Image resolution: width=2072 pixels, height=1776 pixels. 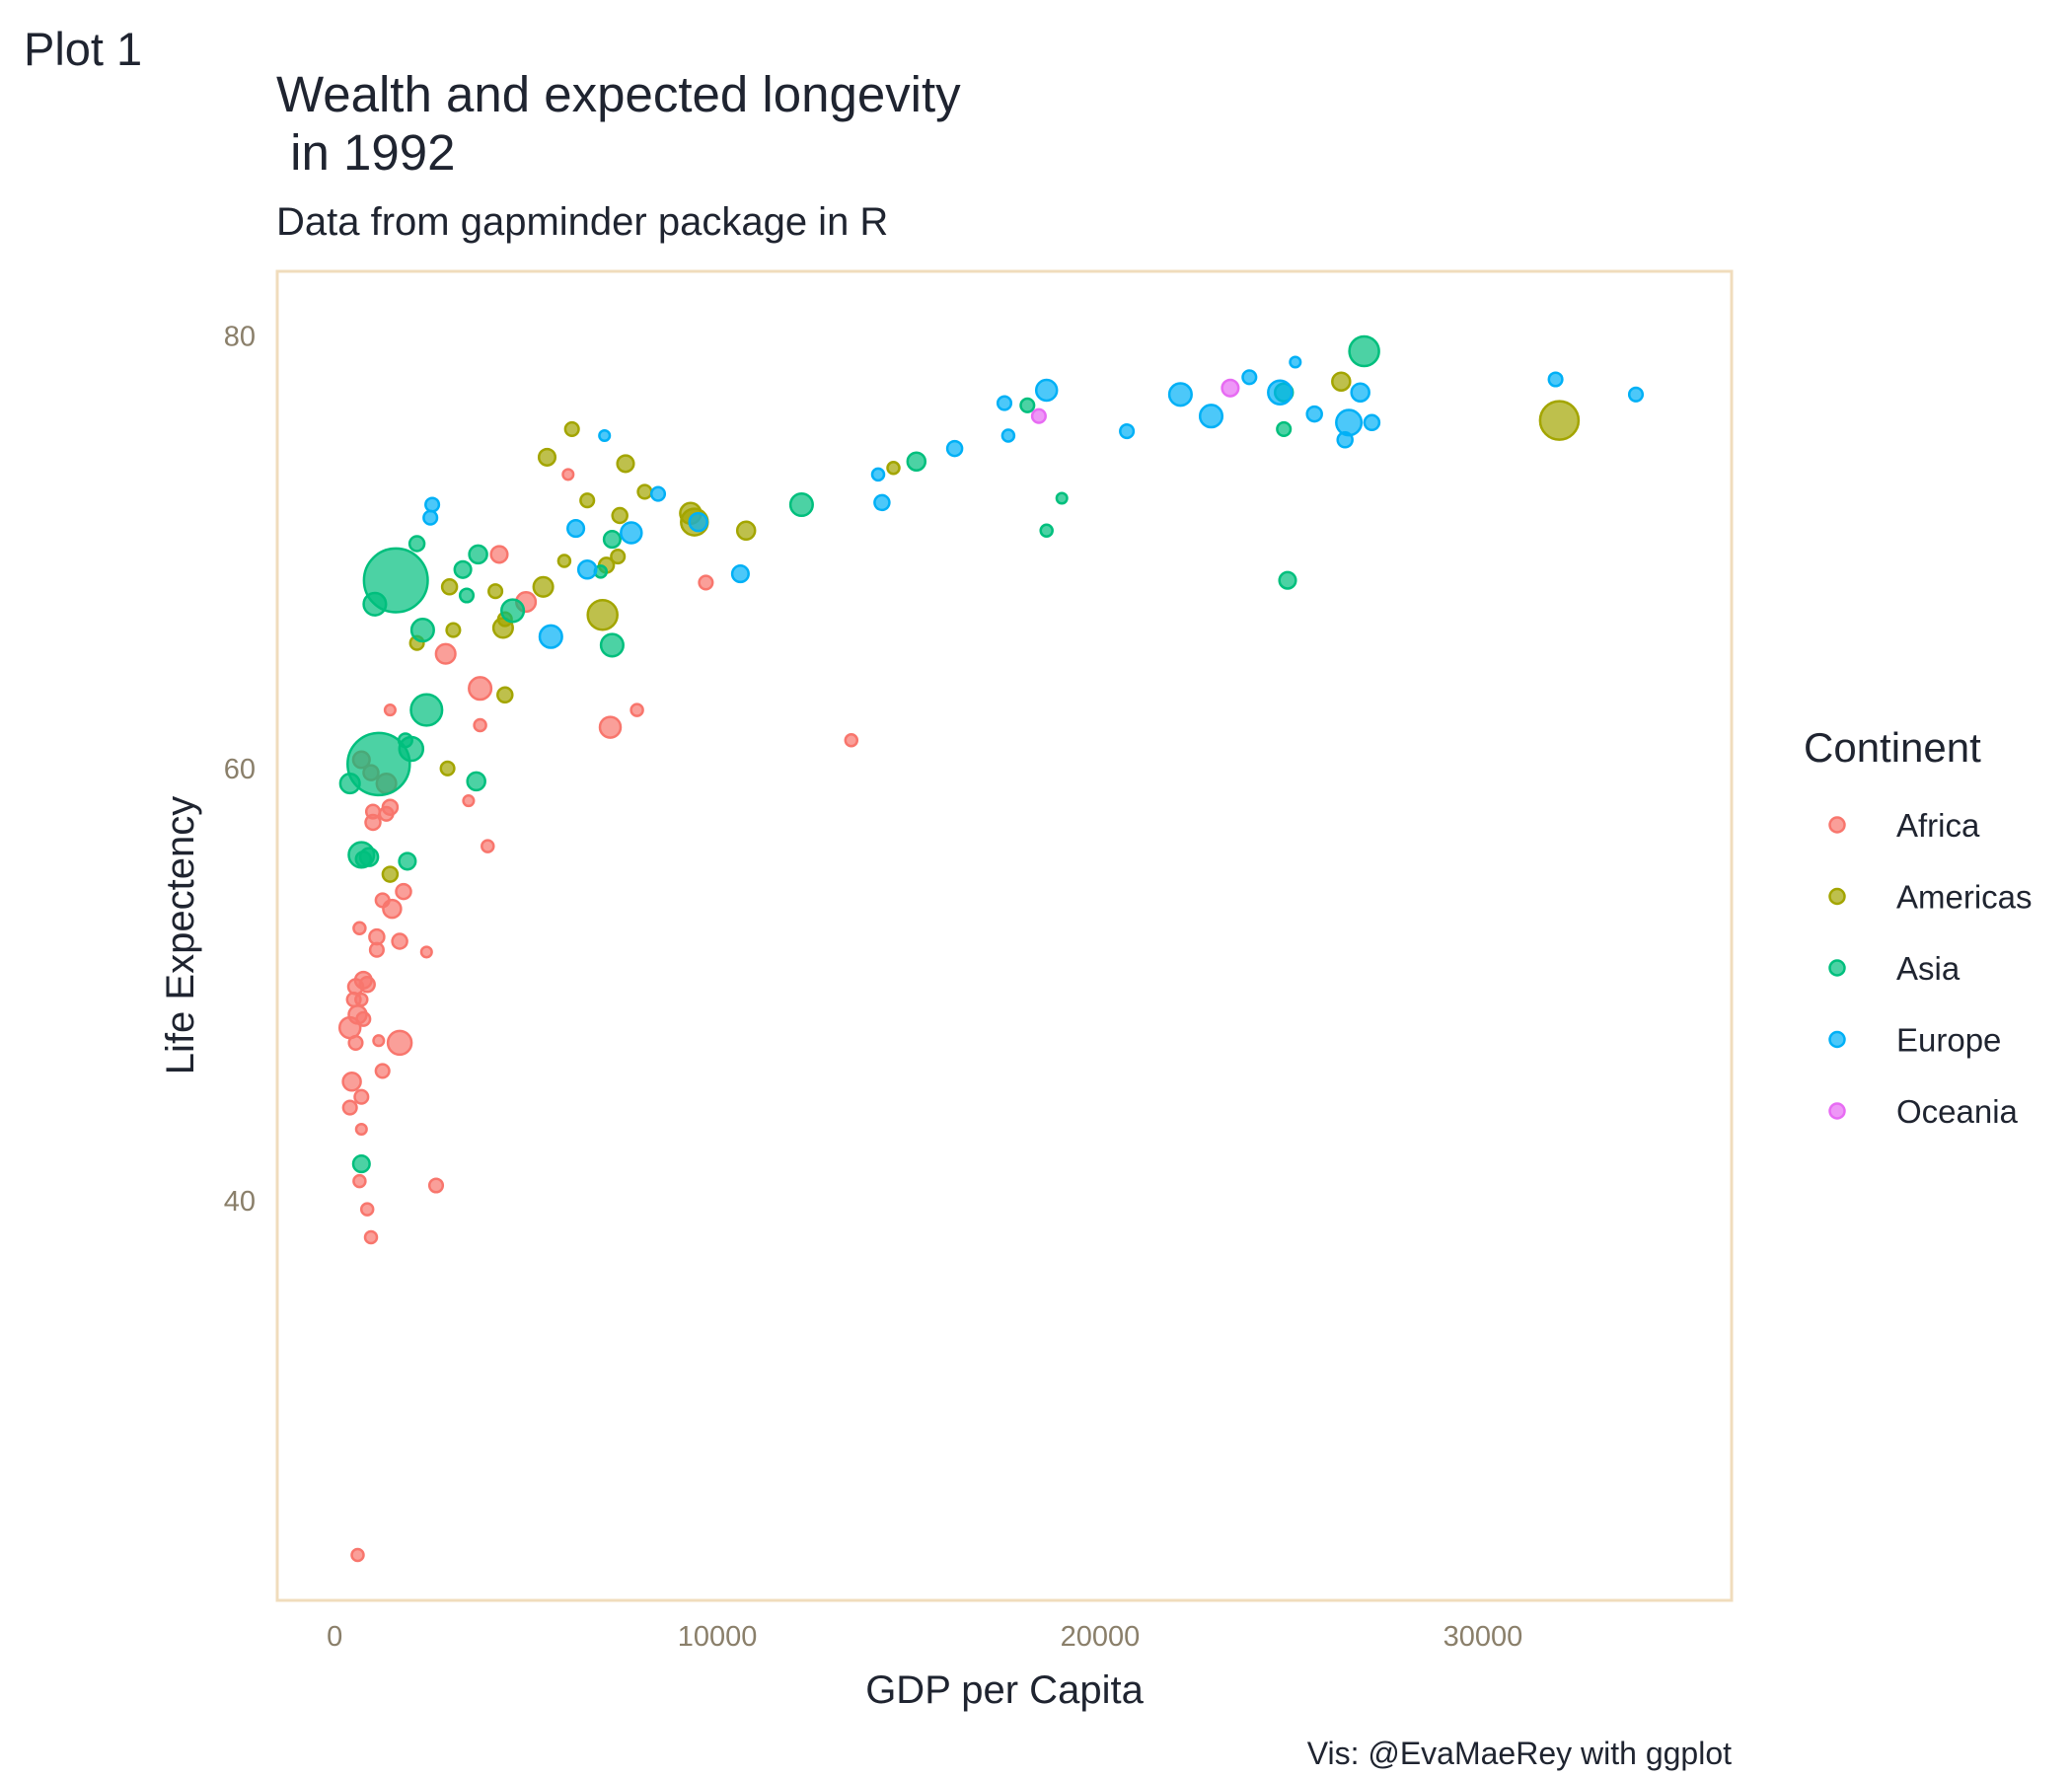 I want to click on x-axis-title: GDP per Capita, so click(x=1005, y=1690).